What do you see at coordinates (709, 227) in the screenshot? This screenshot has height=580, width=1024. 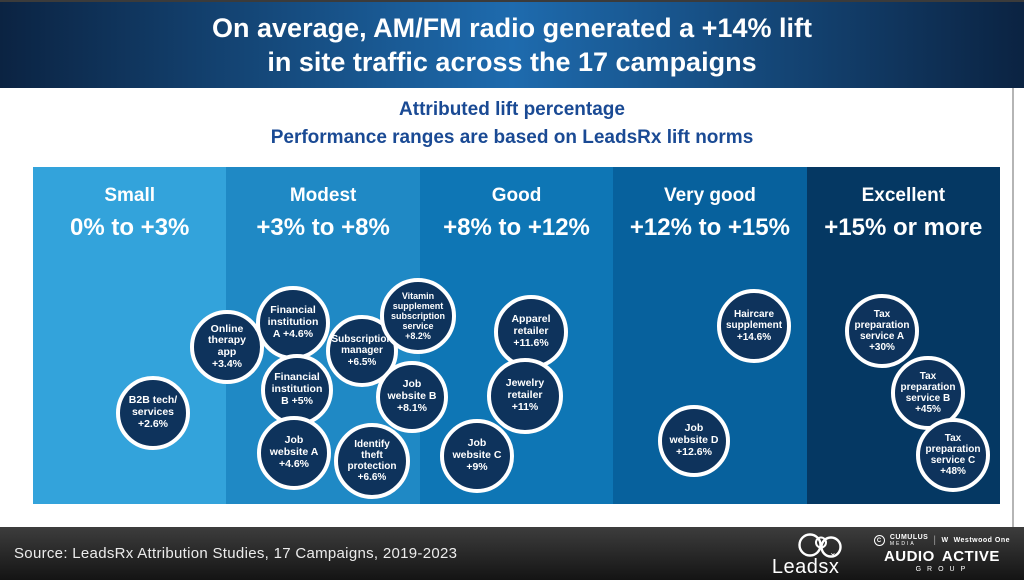 I see `column-range: +12% to +15%` at bounding box center [709, 227].